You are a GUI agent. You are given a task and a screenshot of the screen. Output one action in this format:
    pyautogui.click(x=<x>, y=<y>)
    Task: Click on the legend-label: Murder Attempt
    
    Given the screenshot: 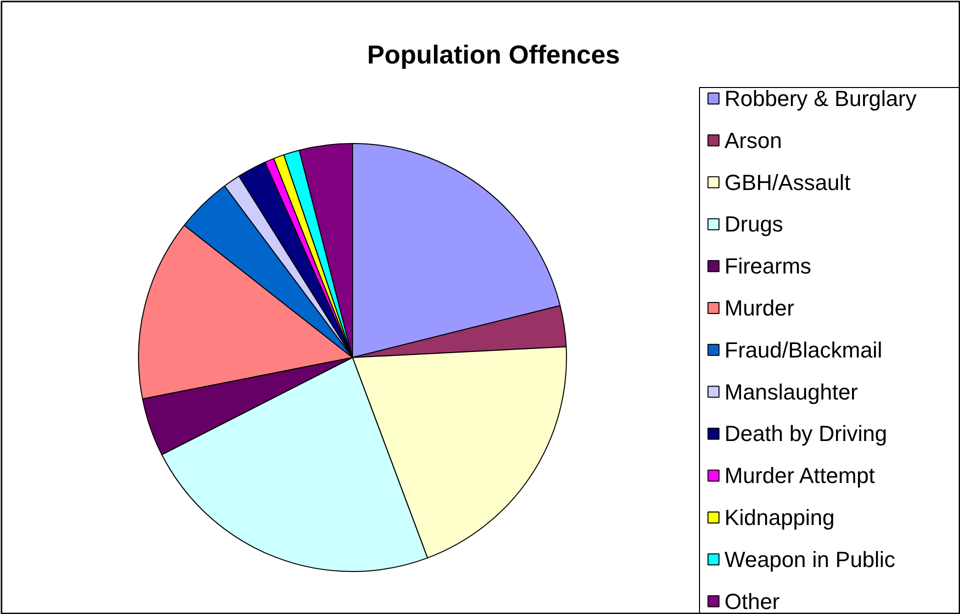 What is the action you would take?
    pyautogui.click(x=799, y=475)
    